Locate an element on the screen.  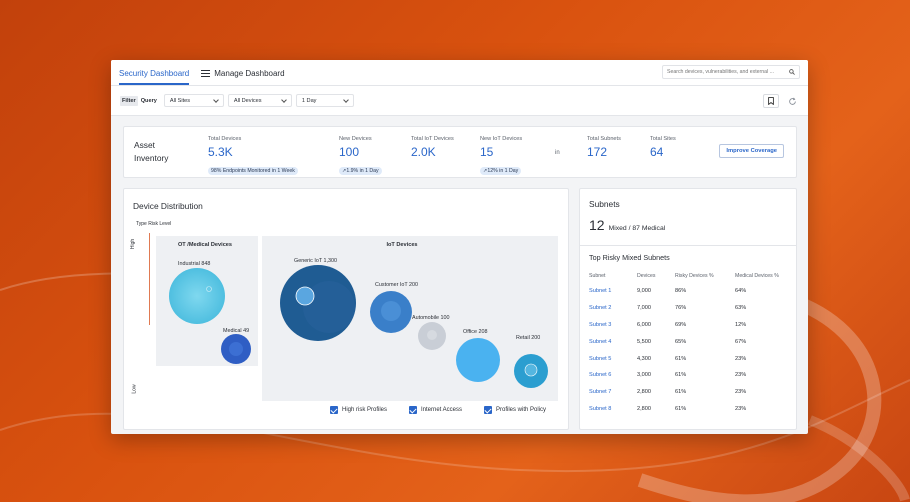
bookmark-icon is located at coordinates (771, 101).